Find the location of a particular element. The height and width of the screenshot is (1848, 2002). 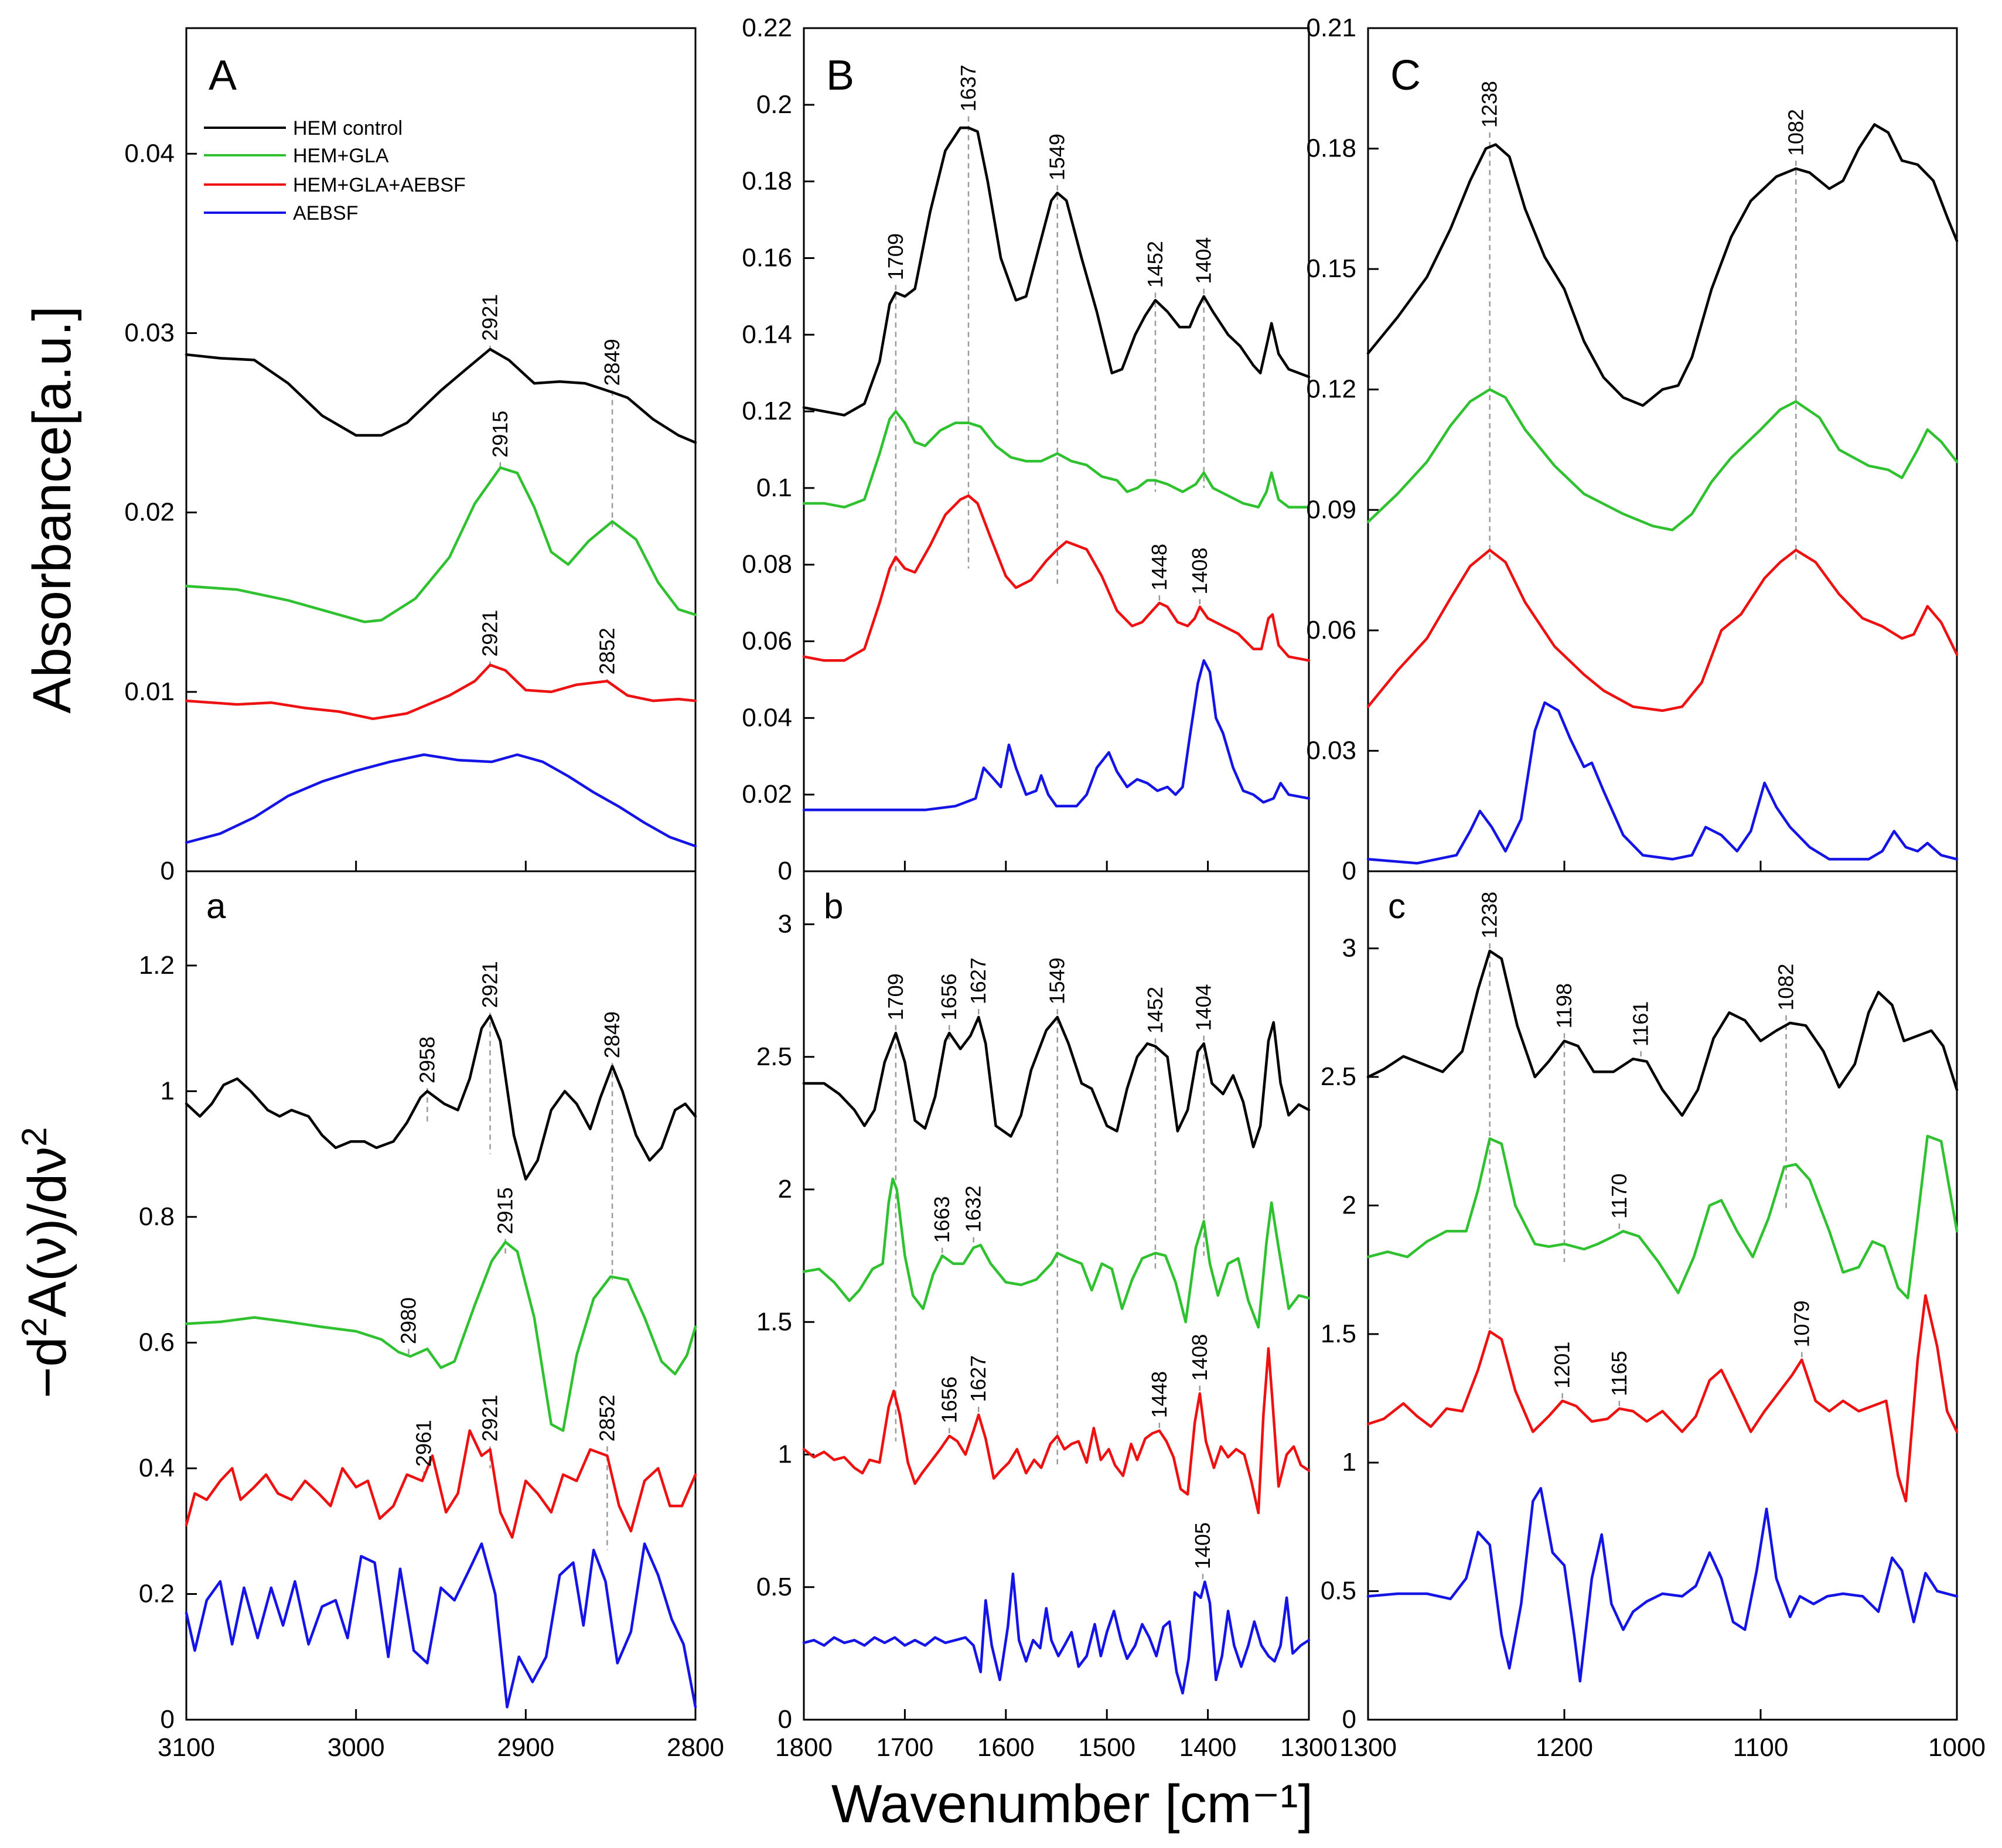

peak-label: 2961 is located at coordinates (424, 1443).